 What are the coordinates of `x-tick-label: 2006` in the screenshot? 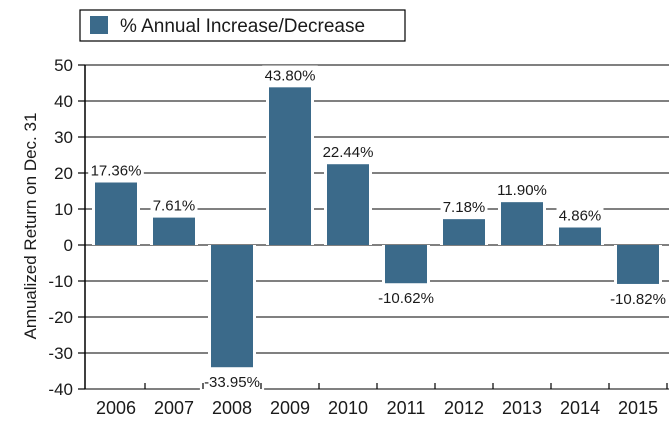 It's located at (116, 408).